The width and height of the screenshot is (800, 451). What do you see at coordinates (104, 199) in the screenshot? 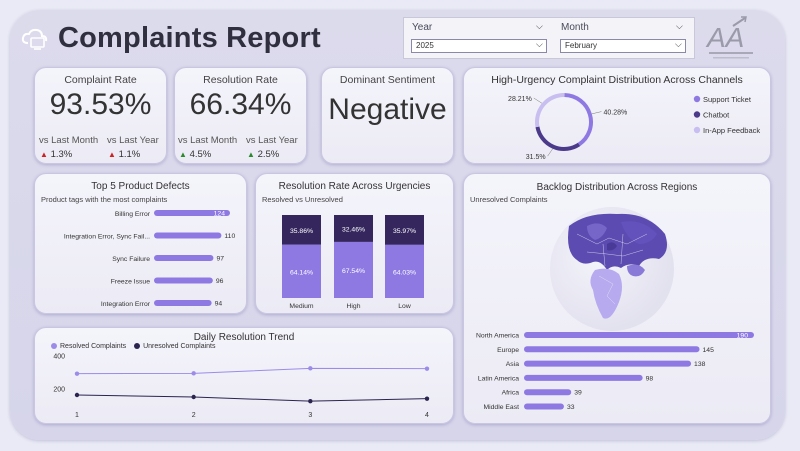
I see `chart-subtitle: Product tags with the most complaints` at bounding box center [104, 199].